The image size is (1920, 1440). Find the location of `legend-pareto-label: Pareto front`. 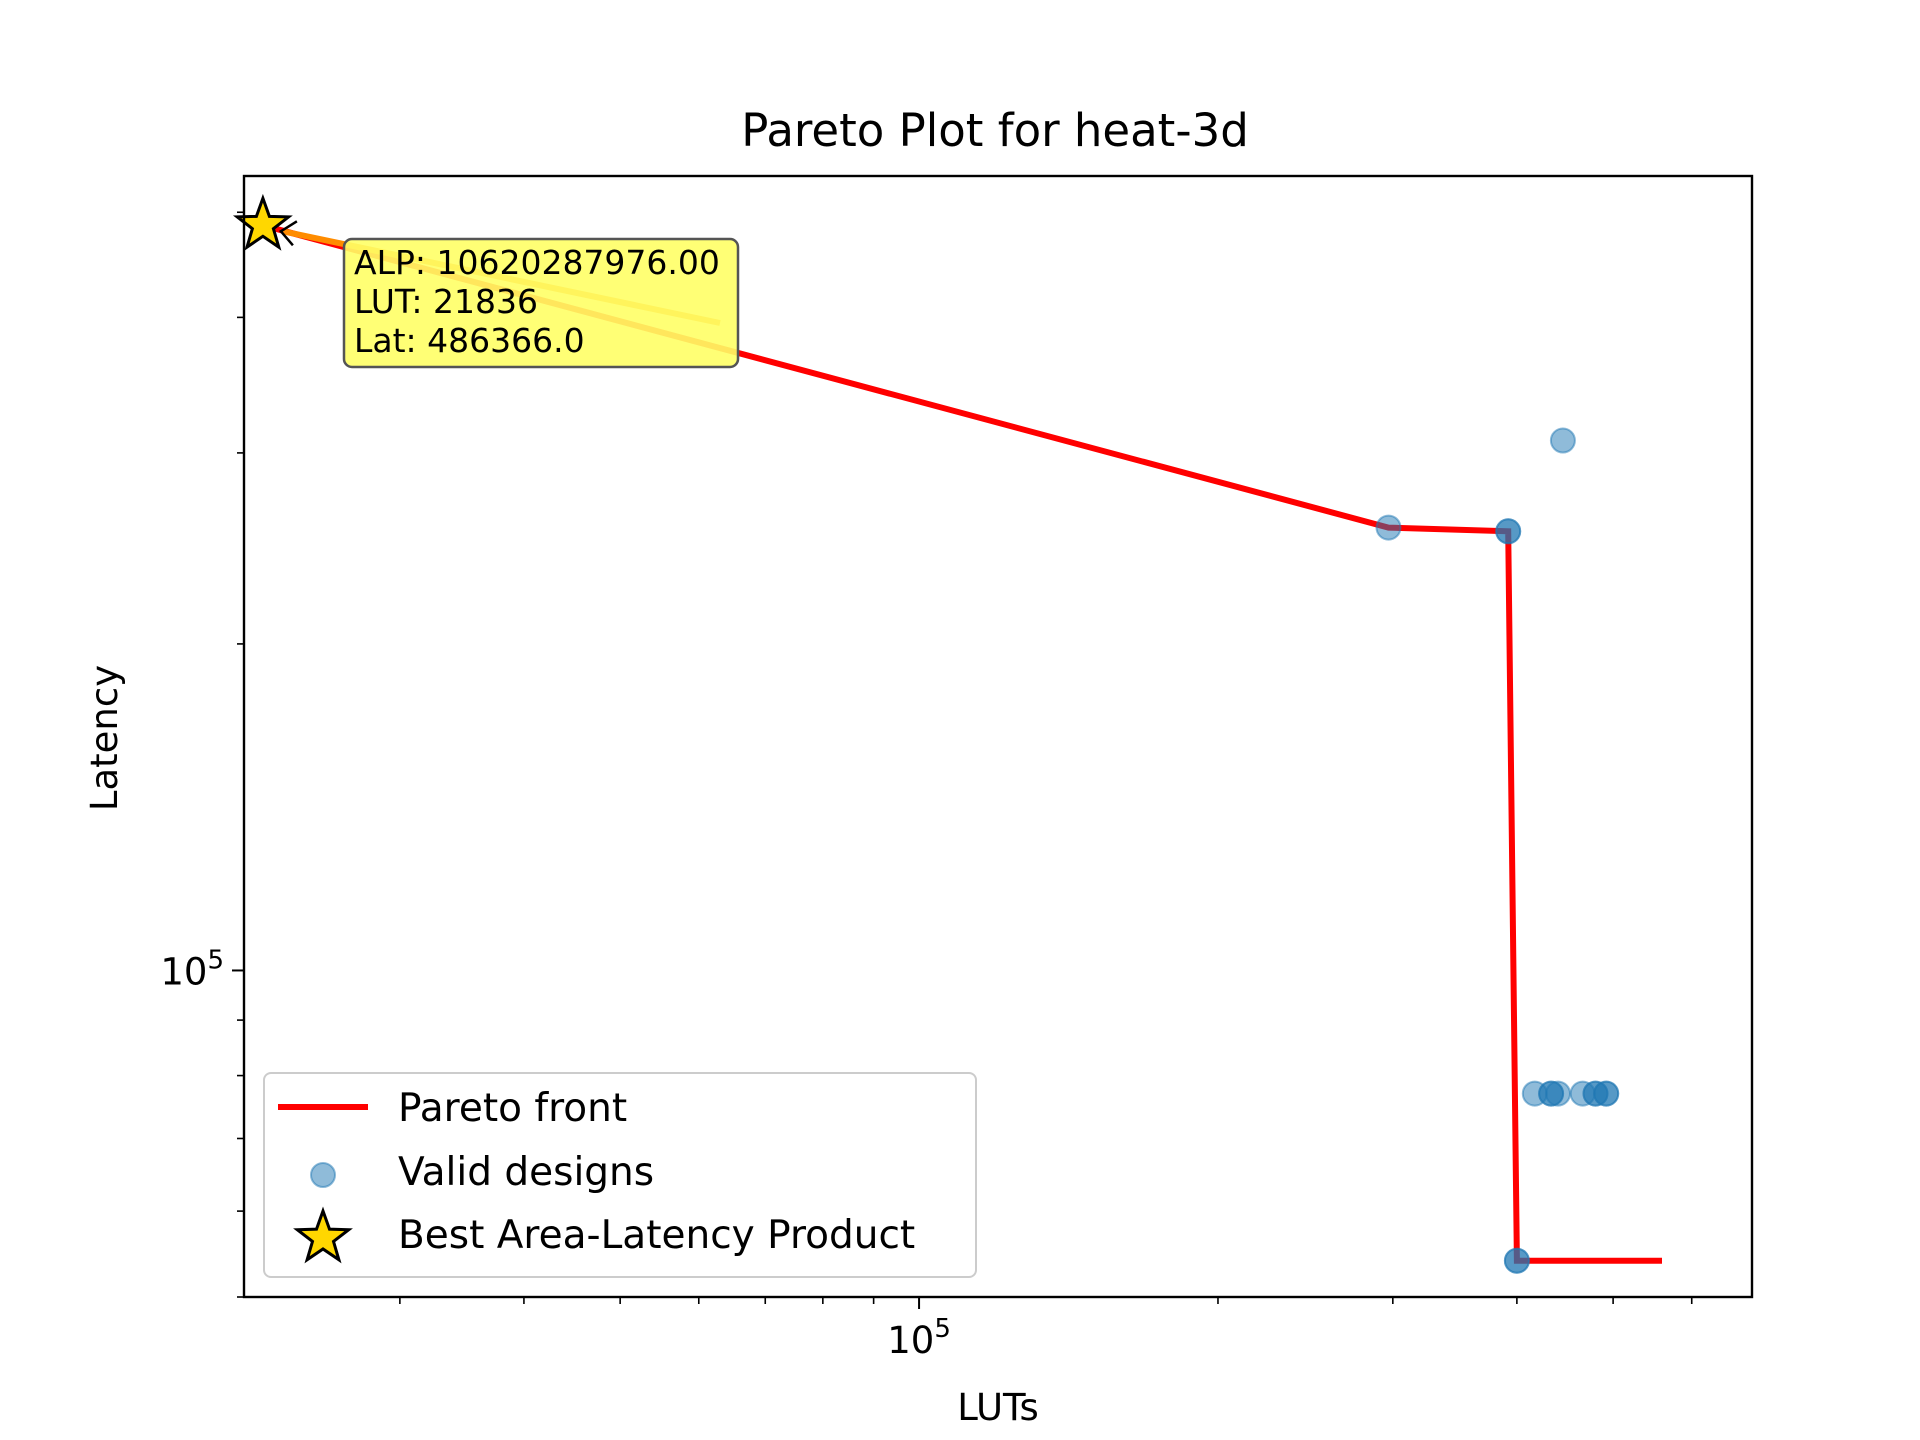

legend-pareto-label: Pareto front is located at coordinates (512, 1108).